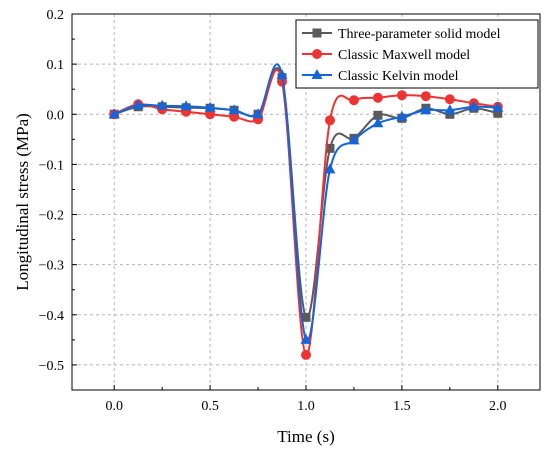 The height and width of the screenshot is (454, 550). I want to click on y-tick-label: 0.2, so click(56, 15).